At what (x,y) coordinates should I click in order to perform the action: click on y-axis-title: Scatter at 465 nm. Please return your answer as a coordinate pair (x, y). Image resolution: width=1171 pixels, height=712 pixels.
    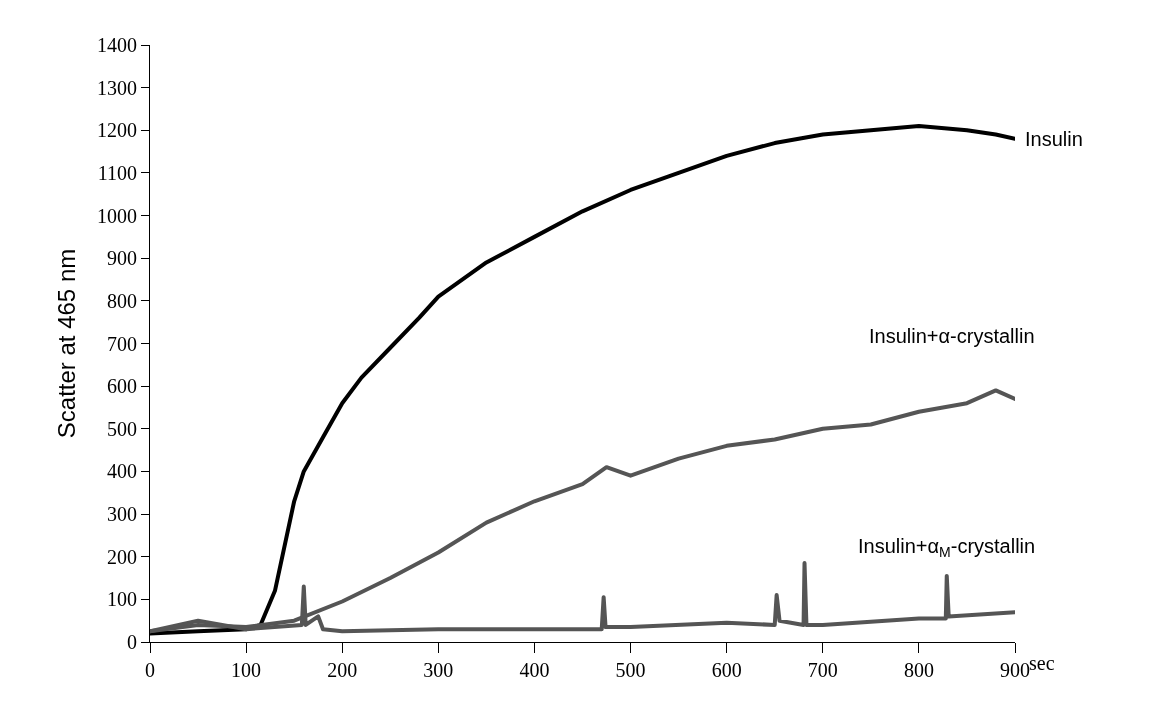
    Looking at the image, I should click on (67, 343).